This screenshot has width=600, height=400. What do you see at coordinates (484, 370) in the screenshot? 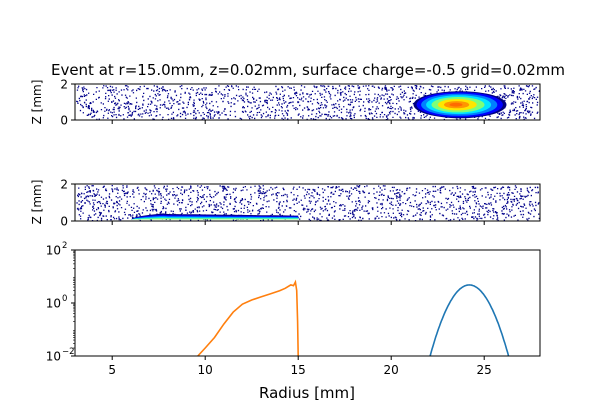
I see `xtick-label: 25` at bounding box center [484, 370].